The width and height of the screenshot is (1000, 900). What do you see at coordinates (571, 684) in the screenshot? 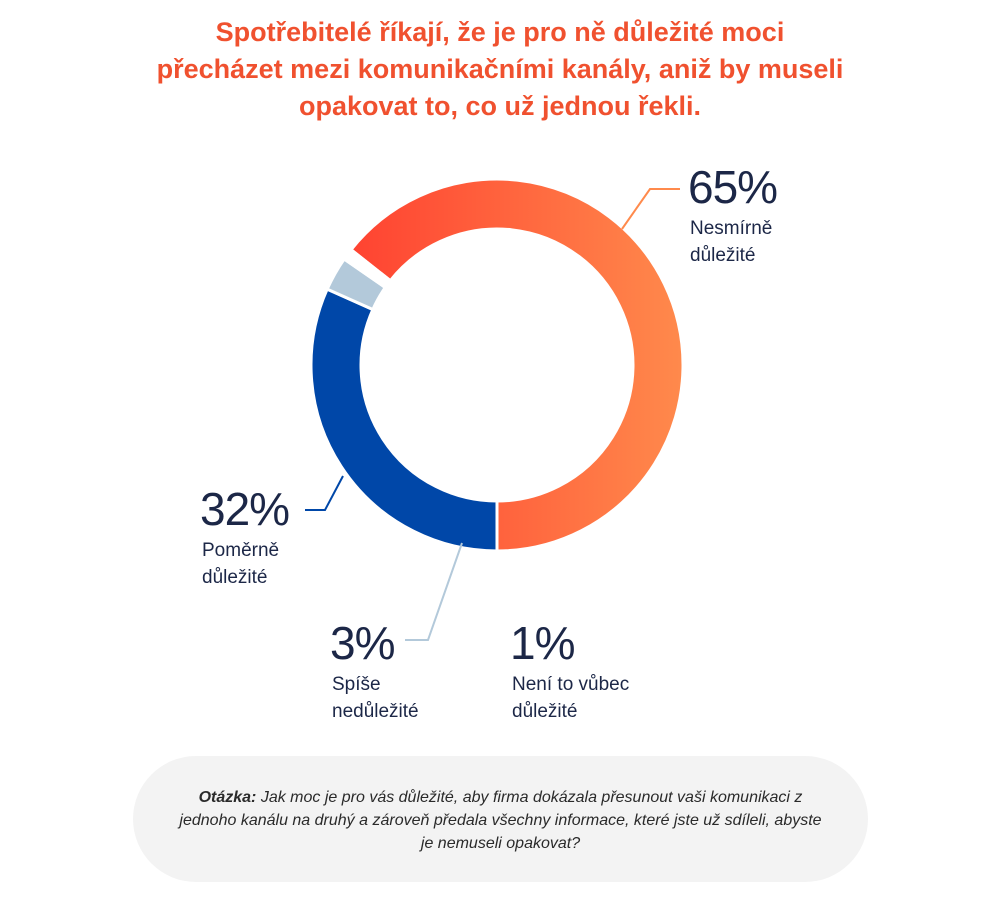
I see `legend-label-neni-line1: Není to vůbec` at bounding box center [571, 684].